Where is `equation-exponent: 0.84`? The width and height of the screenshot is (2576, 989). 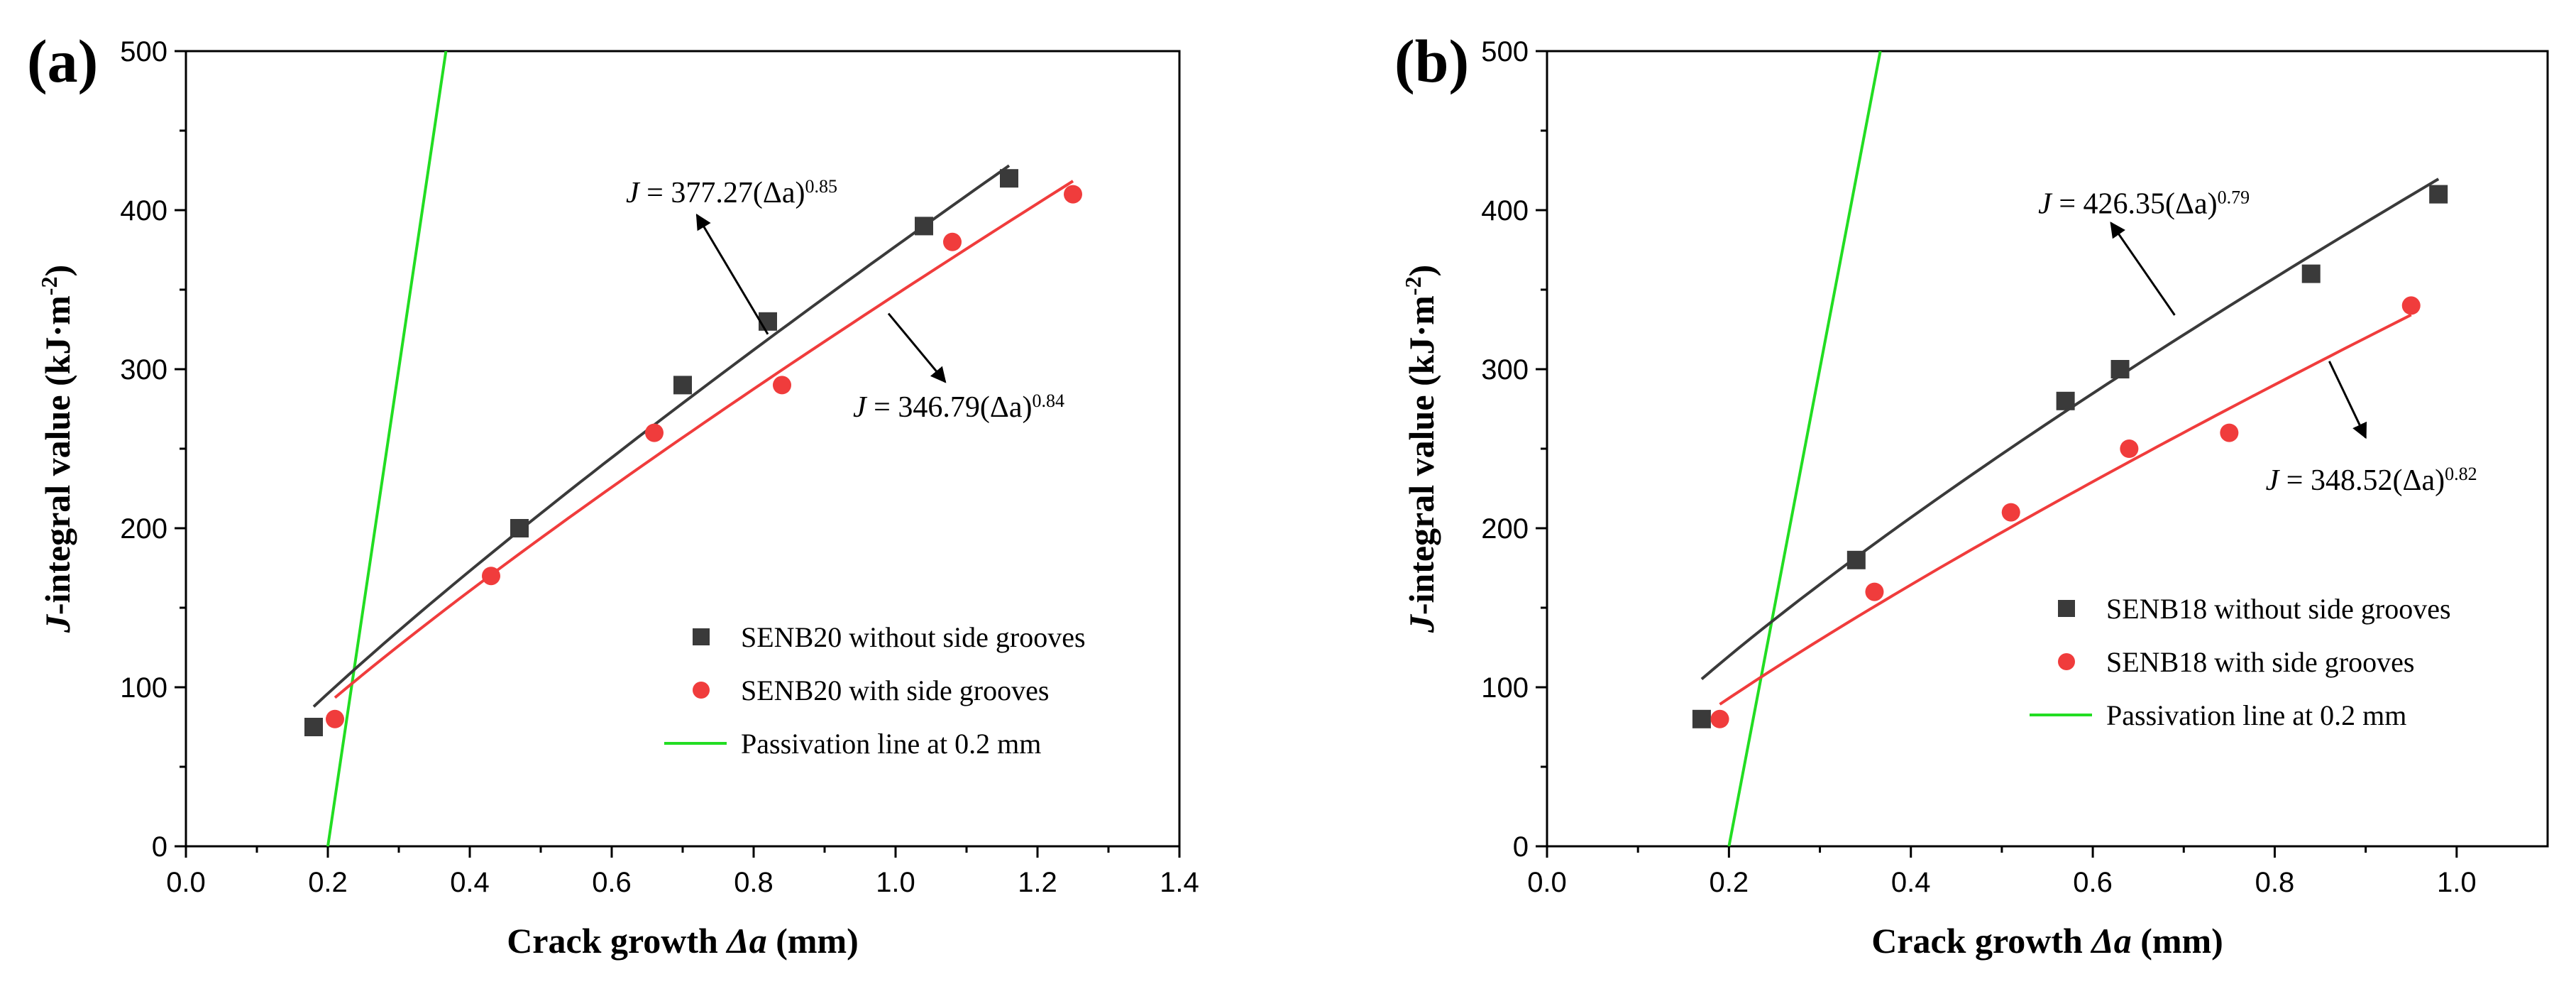 equation-exponent: 0.84 is located at coordinates (1048, 401).